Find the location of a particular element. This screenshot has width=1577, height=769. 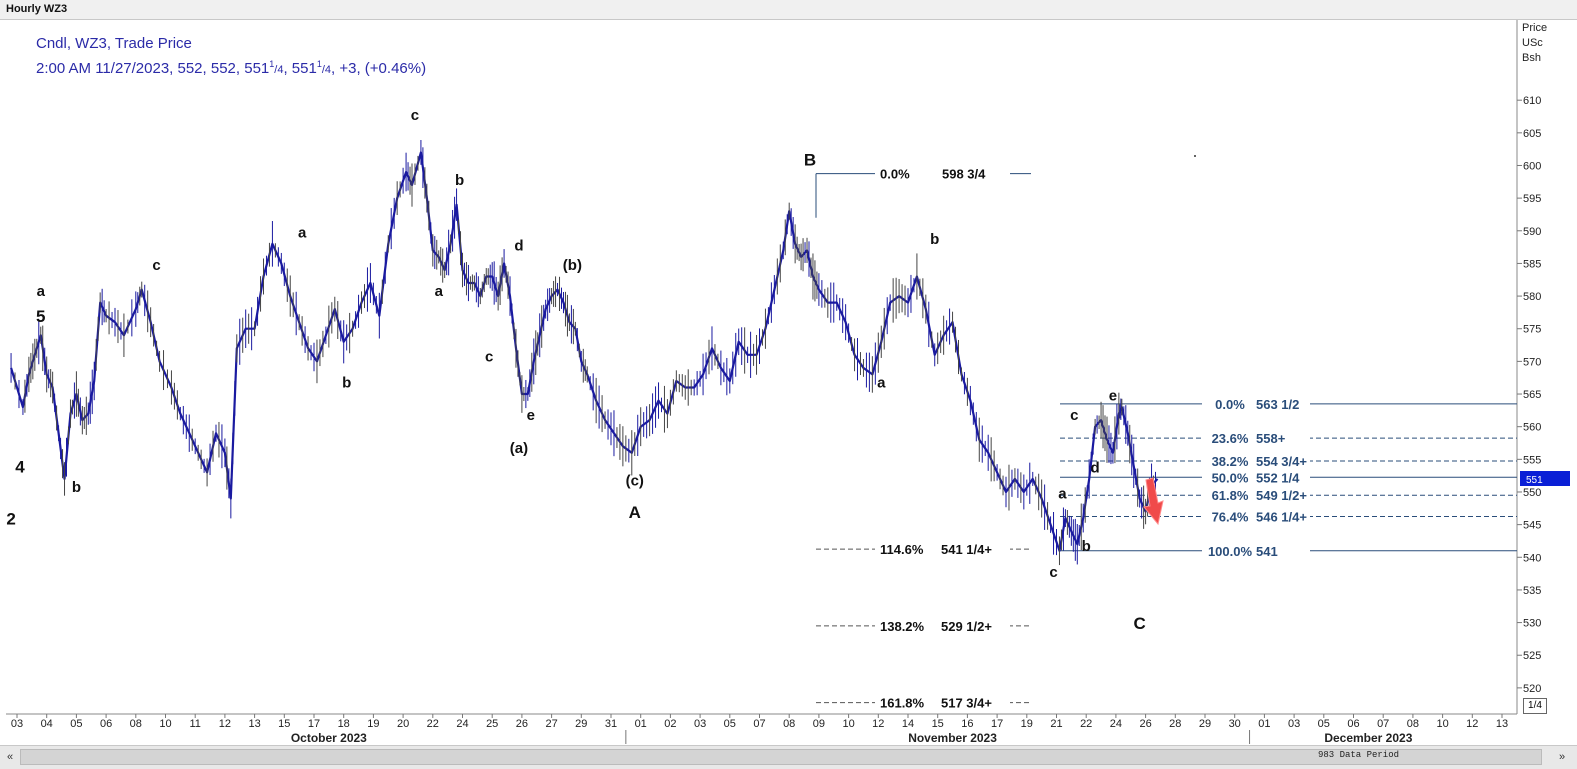

x-tick-label: 11 is located at coordinates (194, 724).